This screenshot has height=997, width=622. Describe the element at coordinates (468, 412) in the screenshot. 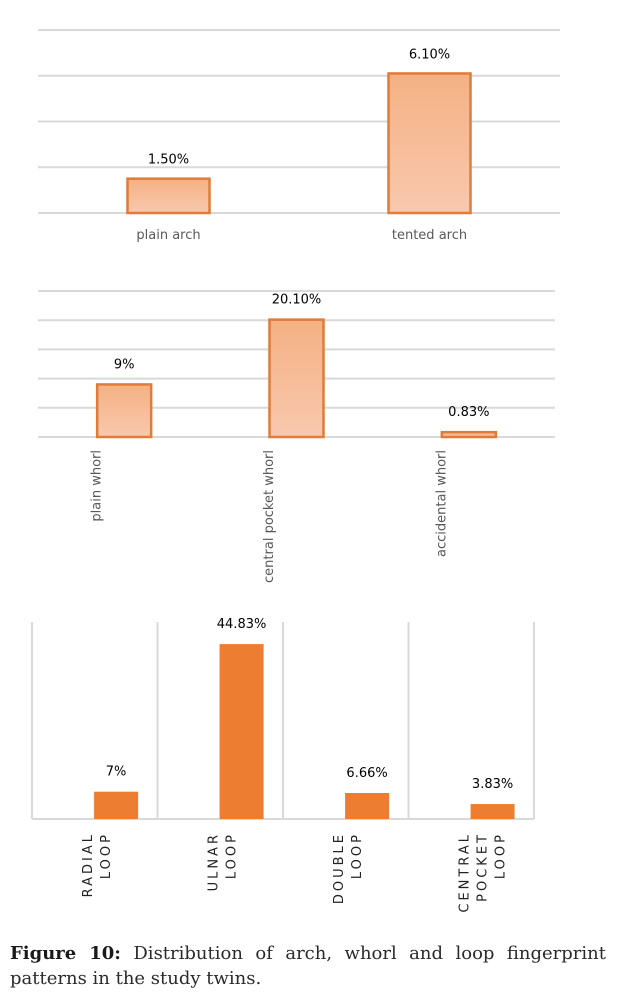

I see `data-label: 0.83%` at that location.